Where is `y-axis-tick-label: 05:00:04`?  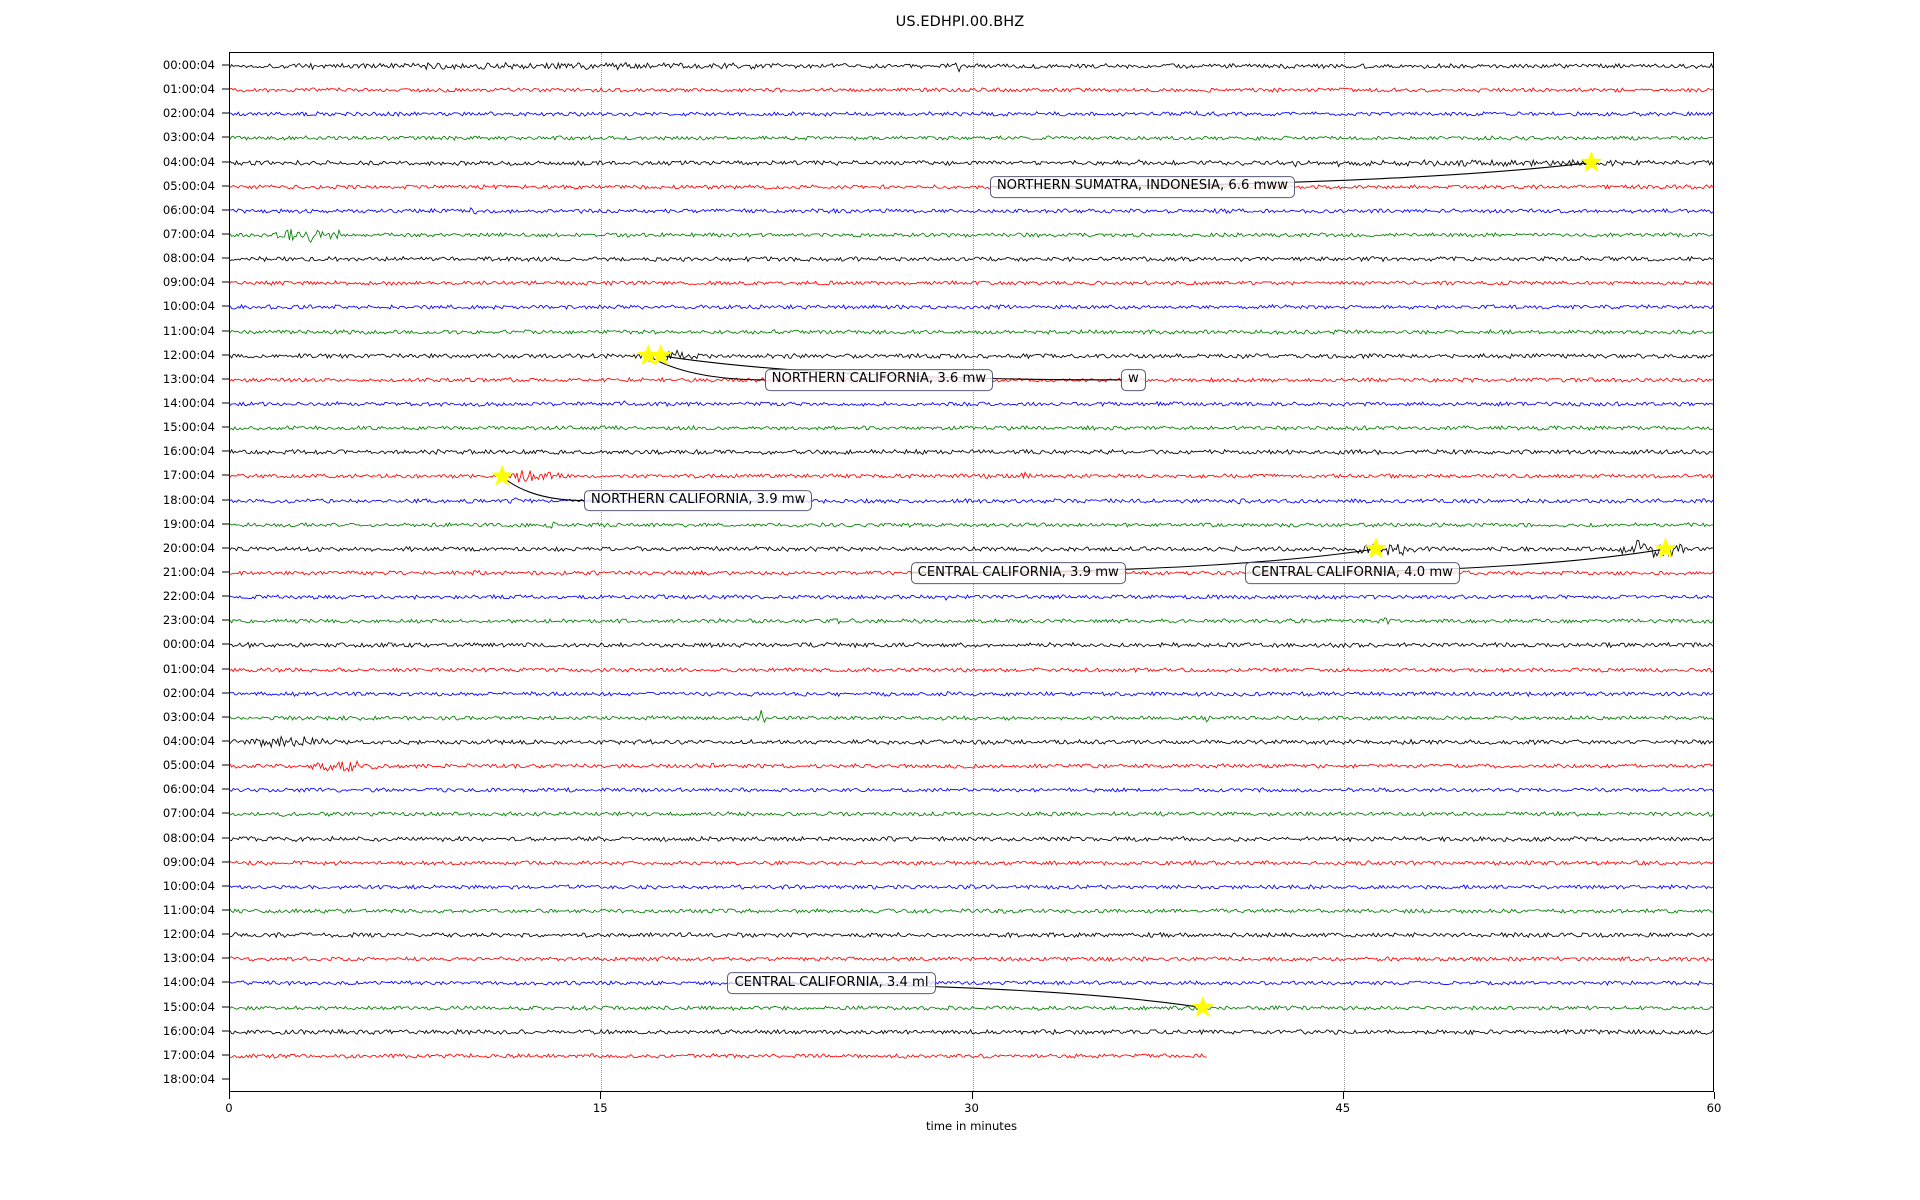 y-axis-tick-label: 05:00:04 is located at coordinates (188, 185).